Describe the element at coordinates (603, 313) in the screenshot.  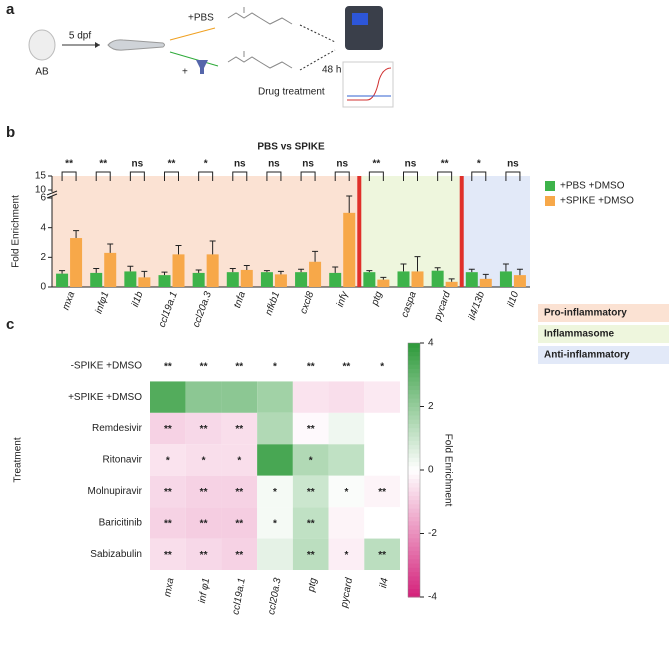
I see `legend-group-box` at that location.